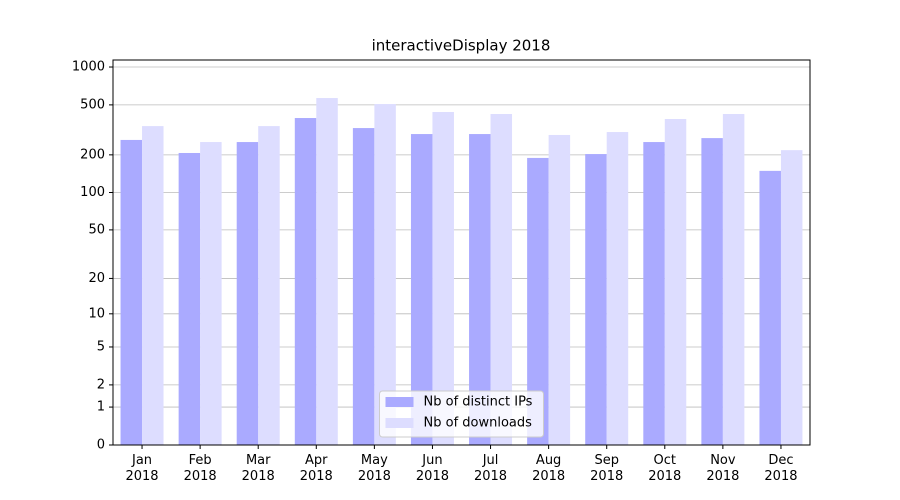 Image resolution: width=900 pixels, height=500 pixels. I want to click on x-tick-label: Sep 2018, so click(607, 468).